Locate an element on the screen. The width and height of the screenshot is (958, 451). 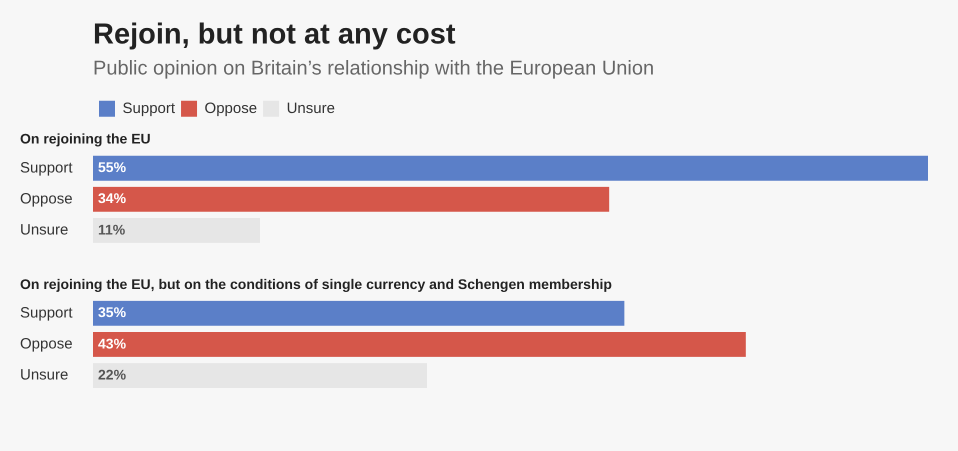
legend-label: Unsure is located at coordinates (310, 108).